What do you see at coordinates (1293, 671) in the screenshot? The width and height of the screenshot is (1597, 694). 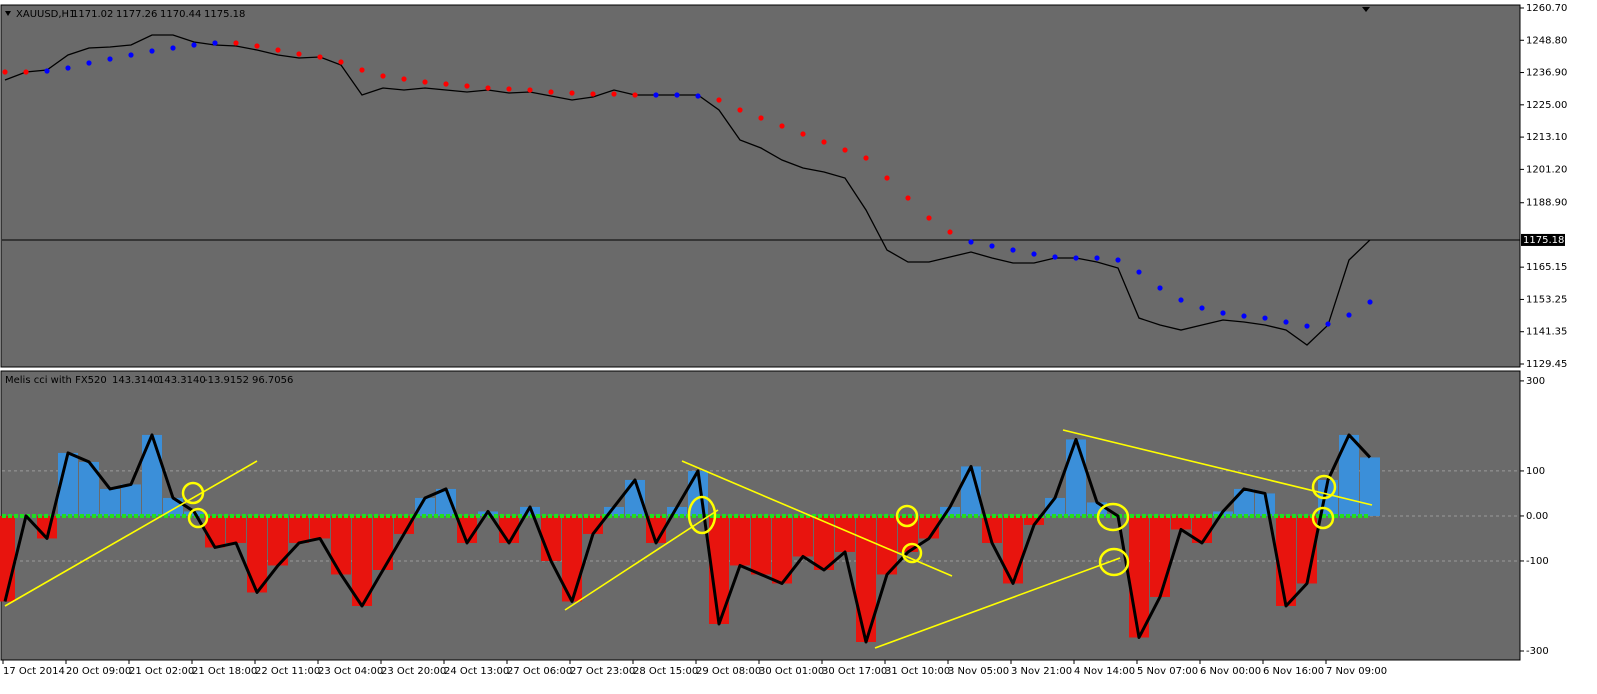 I see `x-tick-label: 6 Nov 16:00` at bounding box center [1293, 671].